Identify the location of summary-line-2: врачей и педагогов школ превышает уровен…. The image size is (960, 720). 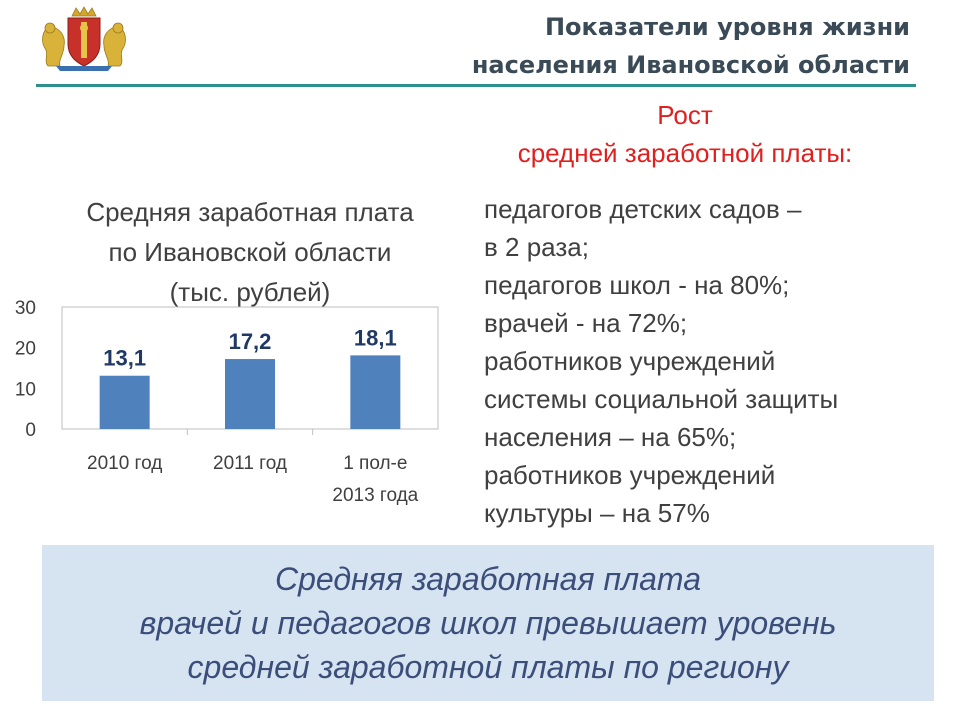
(488, 623).